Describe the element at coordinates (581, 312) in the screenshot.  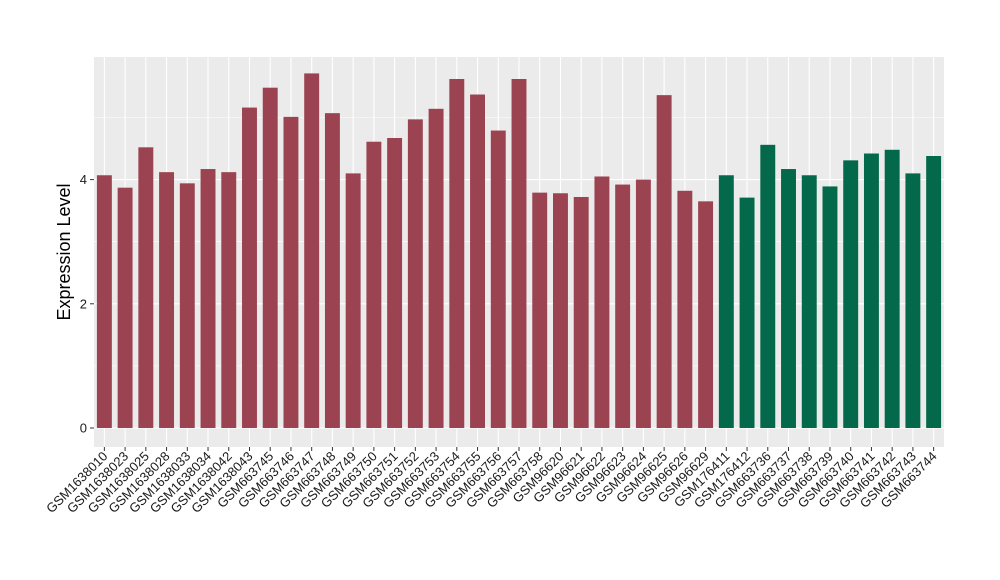
I see `bar-GSM96621` at that location.